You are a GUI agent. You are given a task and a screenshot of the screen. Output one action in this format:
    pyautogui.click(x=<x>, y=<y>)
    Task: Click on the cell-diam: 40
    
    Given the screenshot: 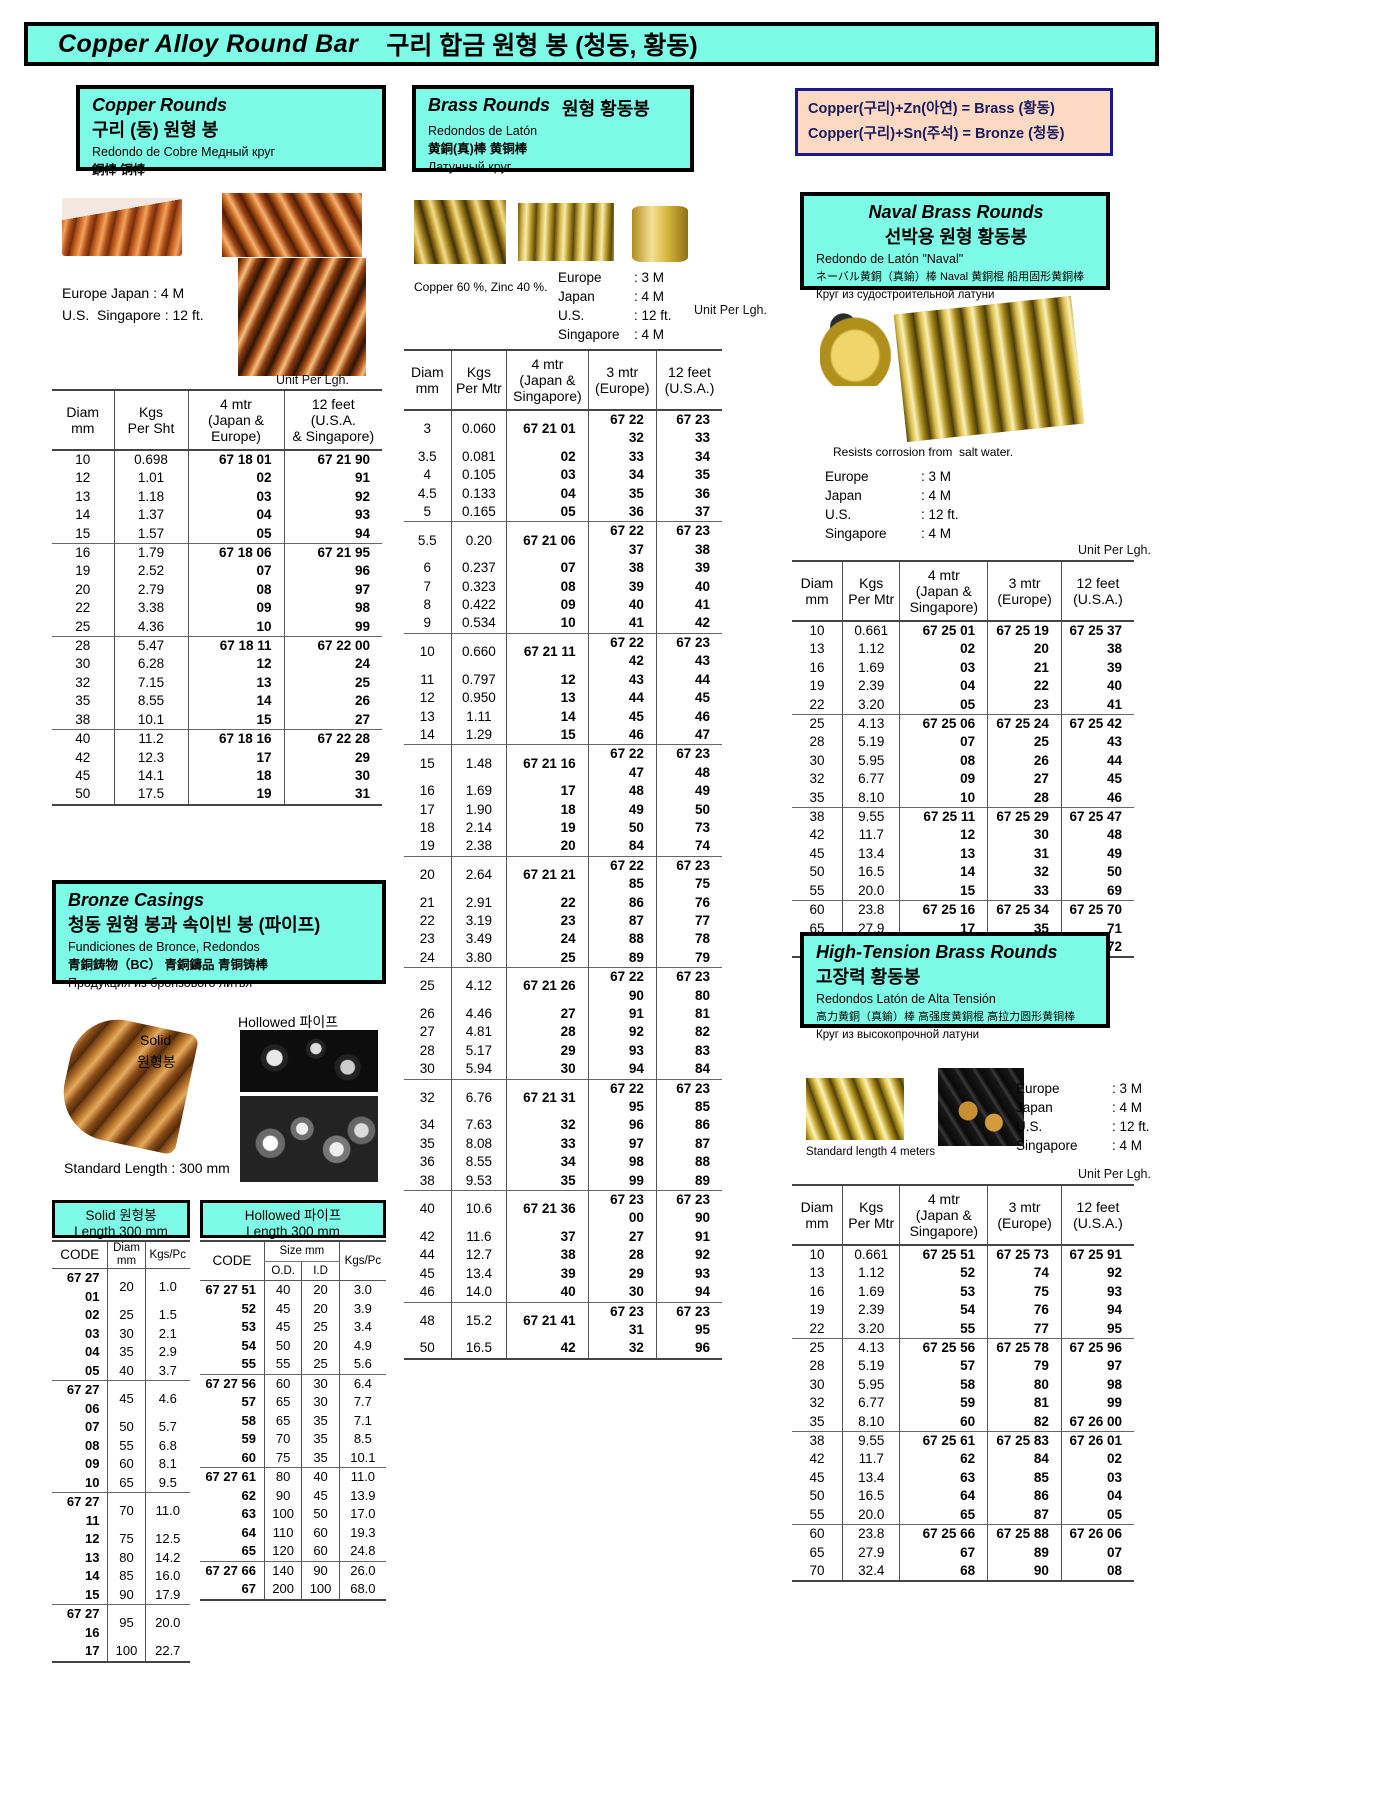 What is the action you would take?
    pyautogui.click(x=83, y=739)
    